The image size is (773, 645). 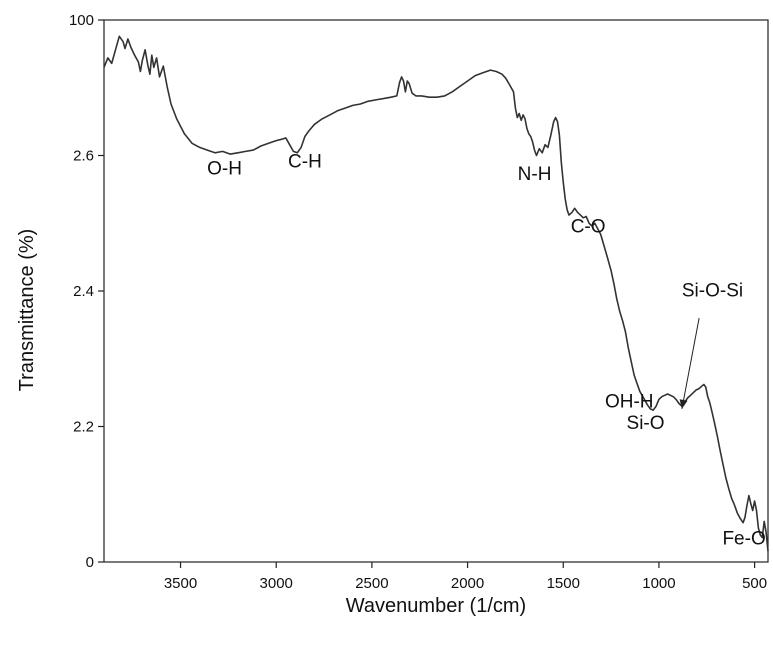 I want to click on y-axis: 0 2.2 2.4 2.6 100, so click(x=86, y=291).